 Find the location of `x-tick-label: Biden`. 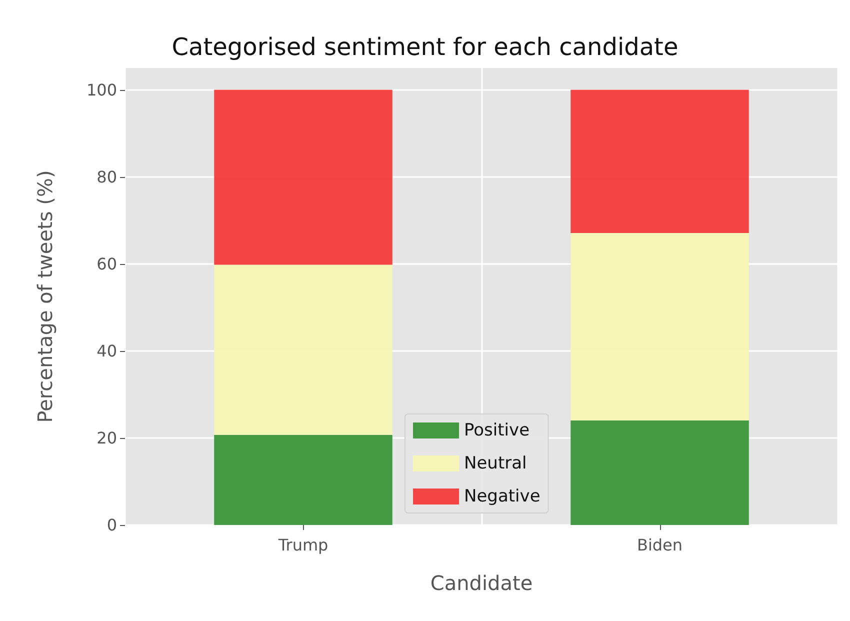

x-tick-label: Biden is located at coordinates (659, 545).